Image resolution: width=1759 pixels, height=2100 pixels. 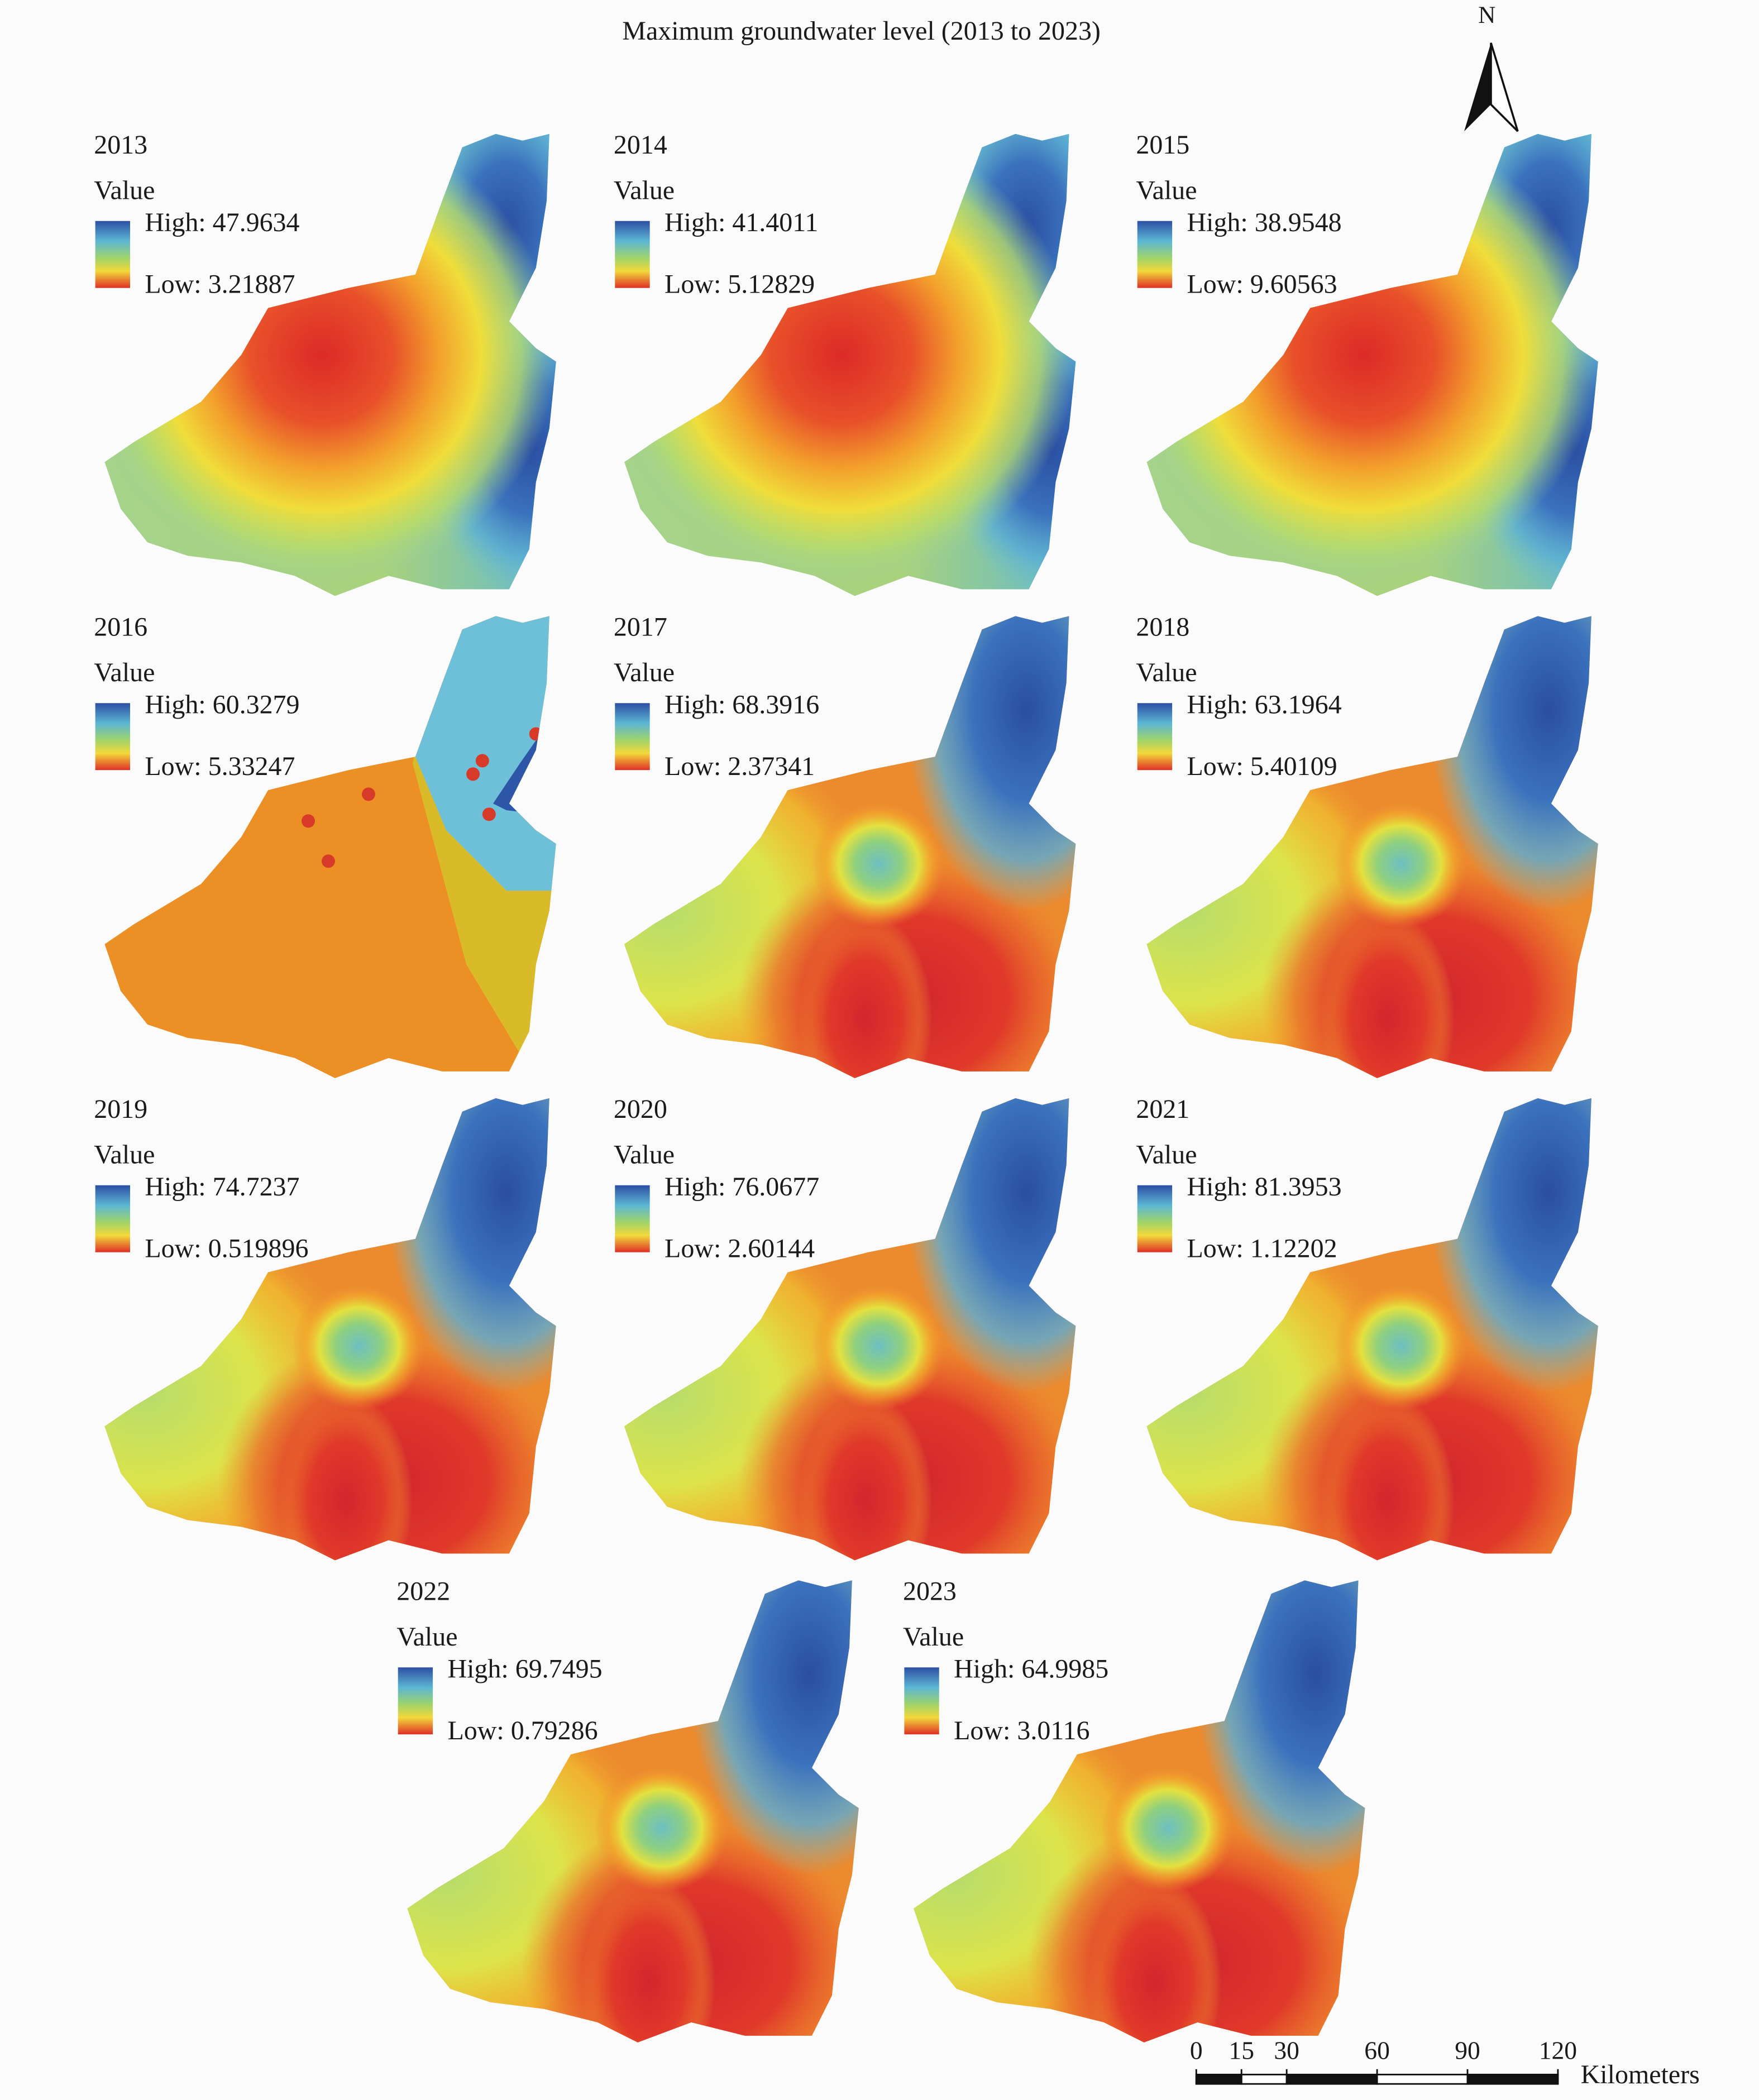 I want to click on map-panel: 2020 Value High: 76.0677 Low: 2.60144, so click(x=845, y=1327).